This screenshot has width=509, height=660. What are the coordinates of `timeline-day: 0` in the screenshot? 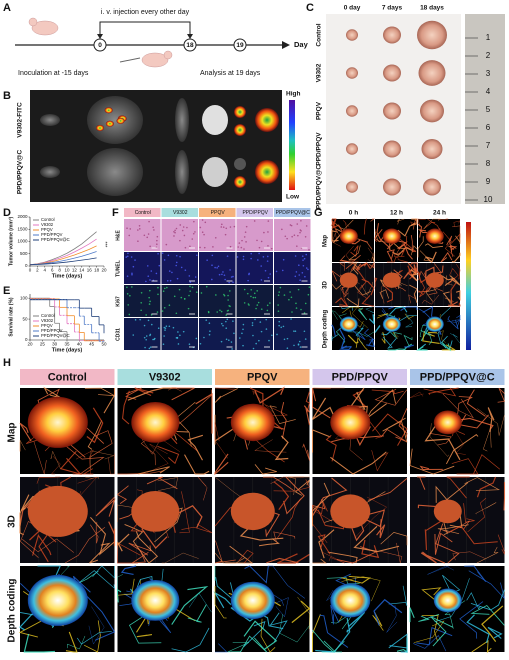 It's located at (100, 45).